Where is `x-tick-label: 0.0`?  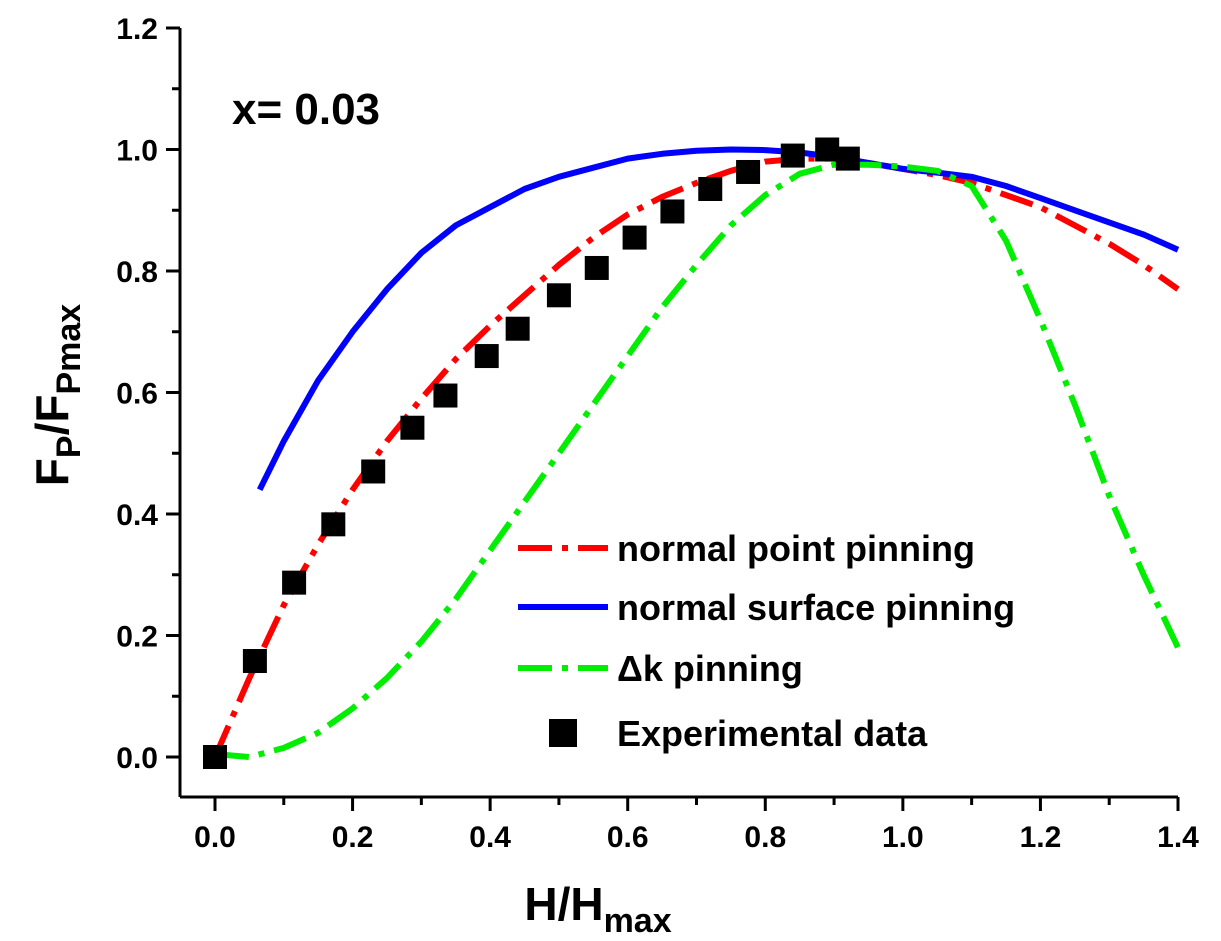
x-tick-label: 0.0 is located at coordinates (215, 837).